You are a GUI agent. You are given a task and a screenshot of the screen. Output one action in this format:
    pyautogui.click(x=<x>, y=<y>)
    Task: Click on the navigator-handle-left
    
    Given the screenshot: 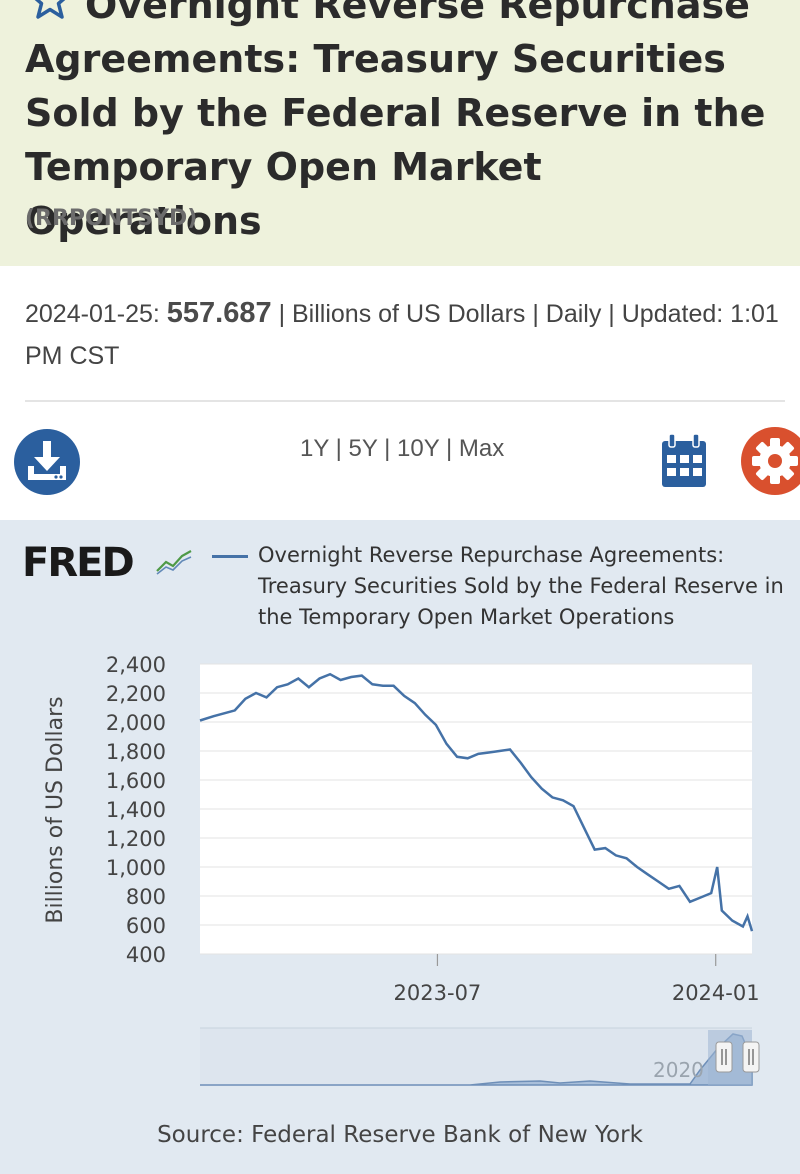 What is the action you would take?
    pyautogui.click(x=724, y=1057)
    